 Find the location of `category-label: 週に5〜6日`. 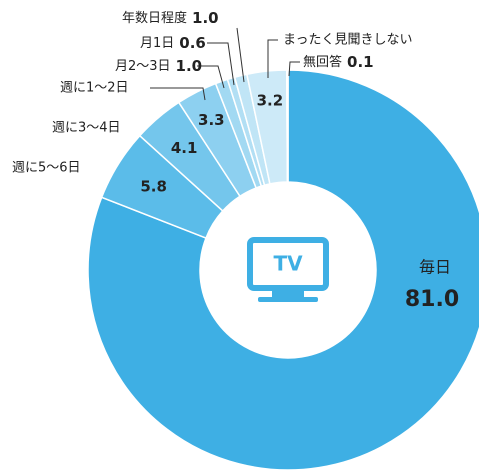

category-label: 週に5〜6日 is located at coordinates (46, 168).